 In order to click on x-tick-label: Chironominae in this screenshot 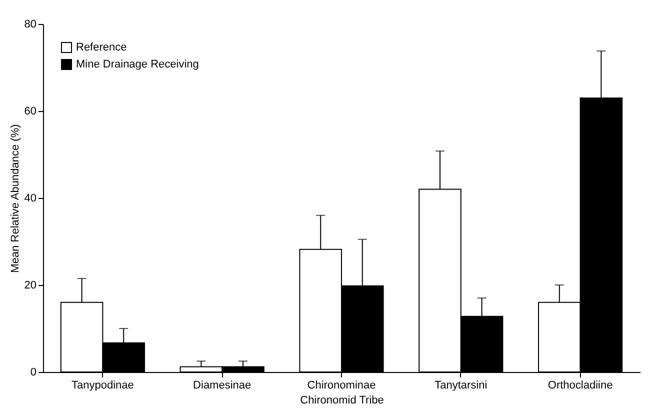, I will do `click(341, 386)`.